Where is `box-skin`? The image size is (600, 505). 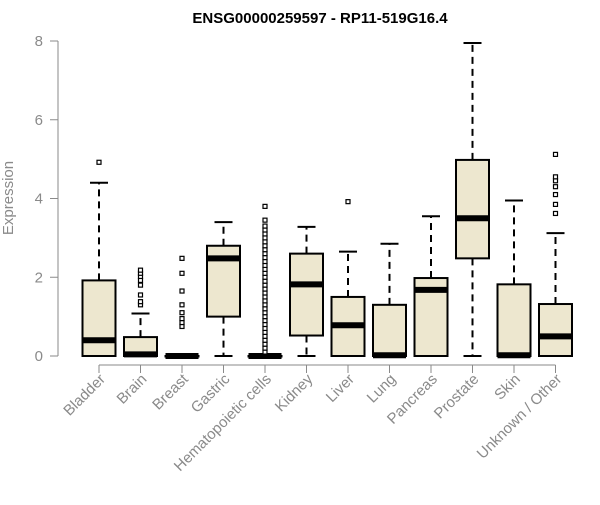 box-skin is located at coordinates (514, 279).